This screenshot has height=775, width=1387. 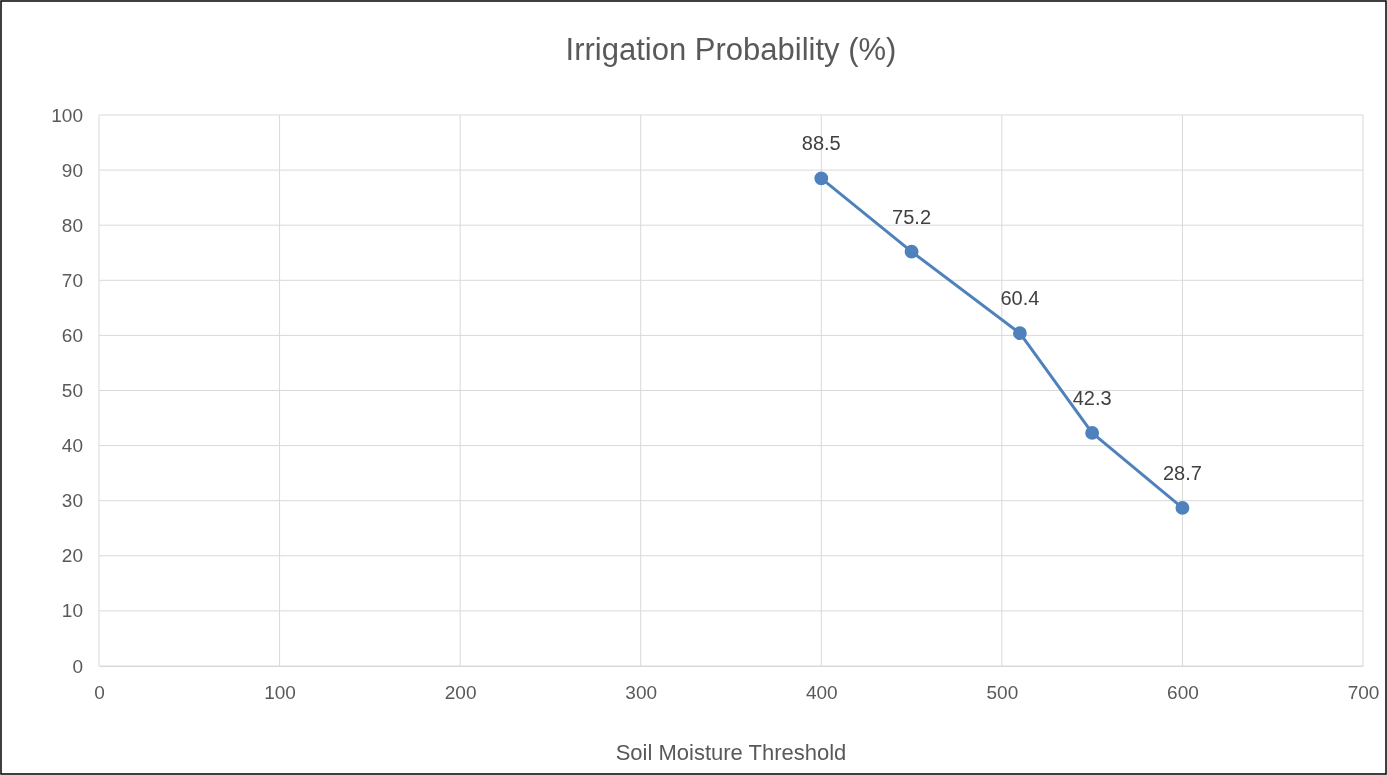 I want to click on data-label: 88.5, so click(x=821, y=143).